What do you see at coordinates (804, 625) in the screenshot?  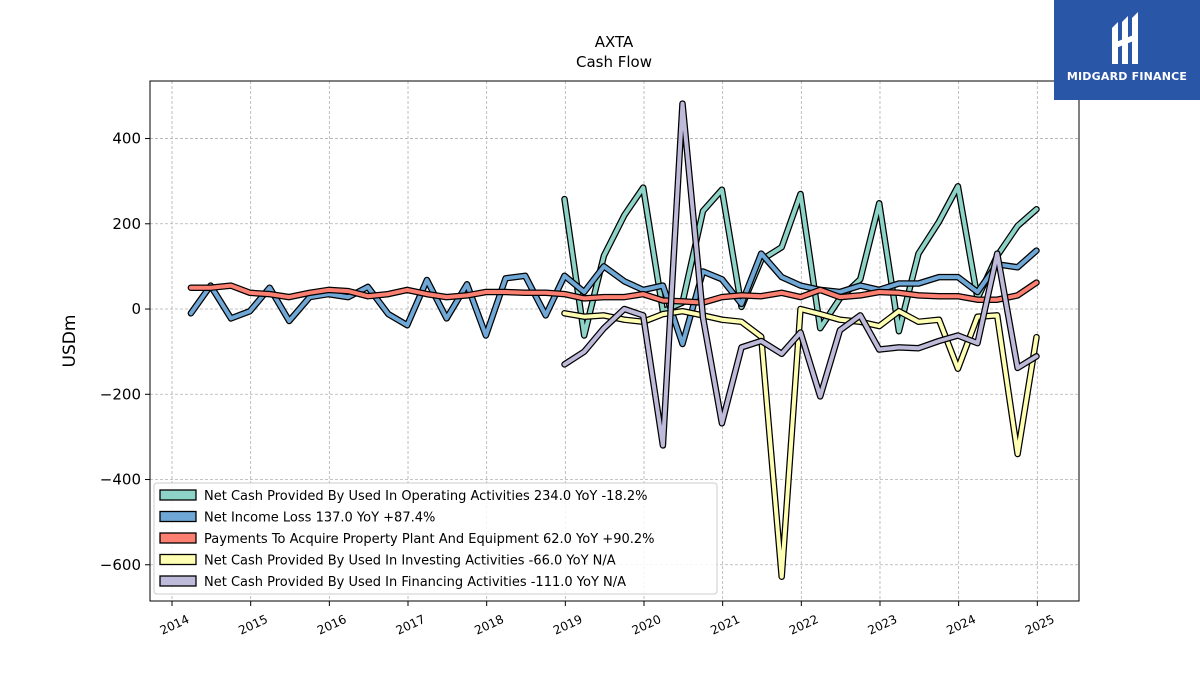 I see `x-tick-label: 2022` at bounding box center [804, 625].